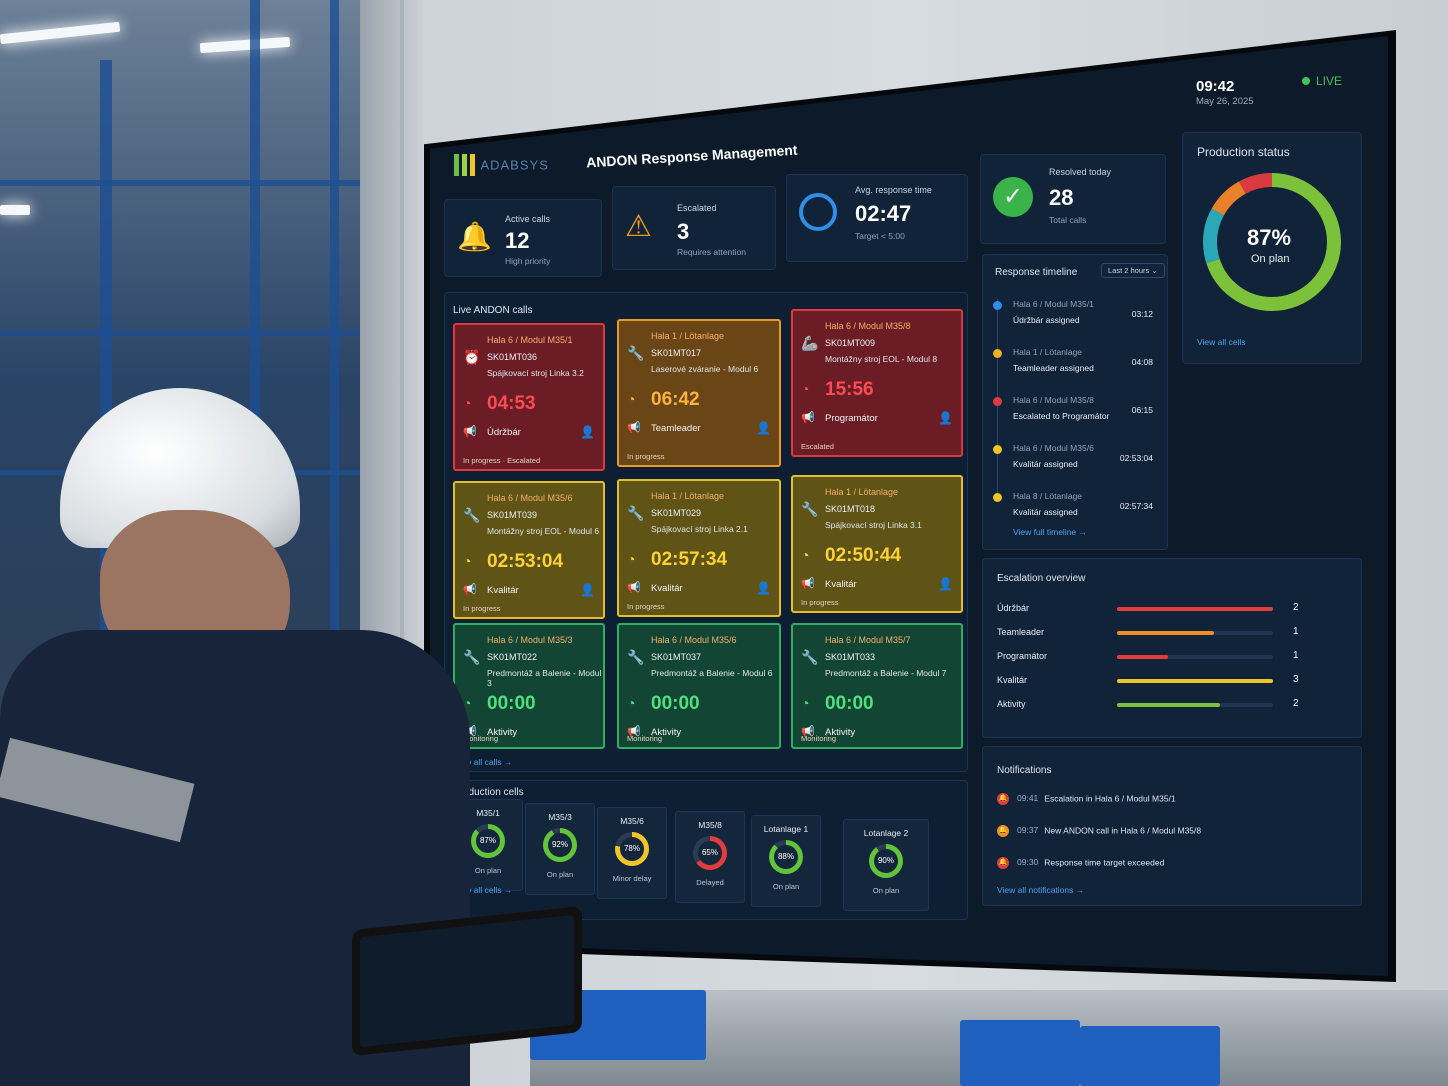  What do you see at coordinates (710, 882) in the screenshot?
I see `cell-status: Delayed` at bounding box center [710, 882].